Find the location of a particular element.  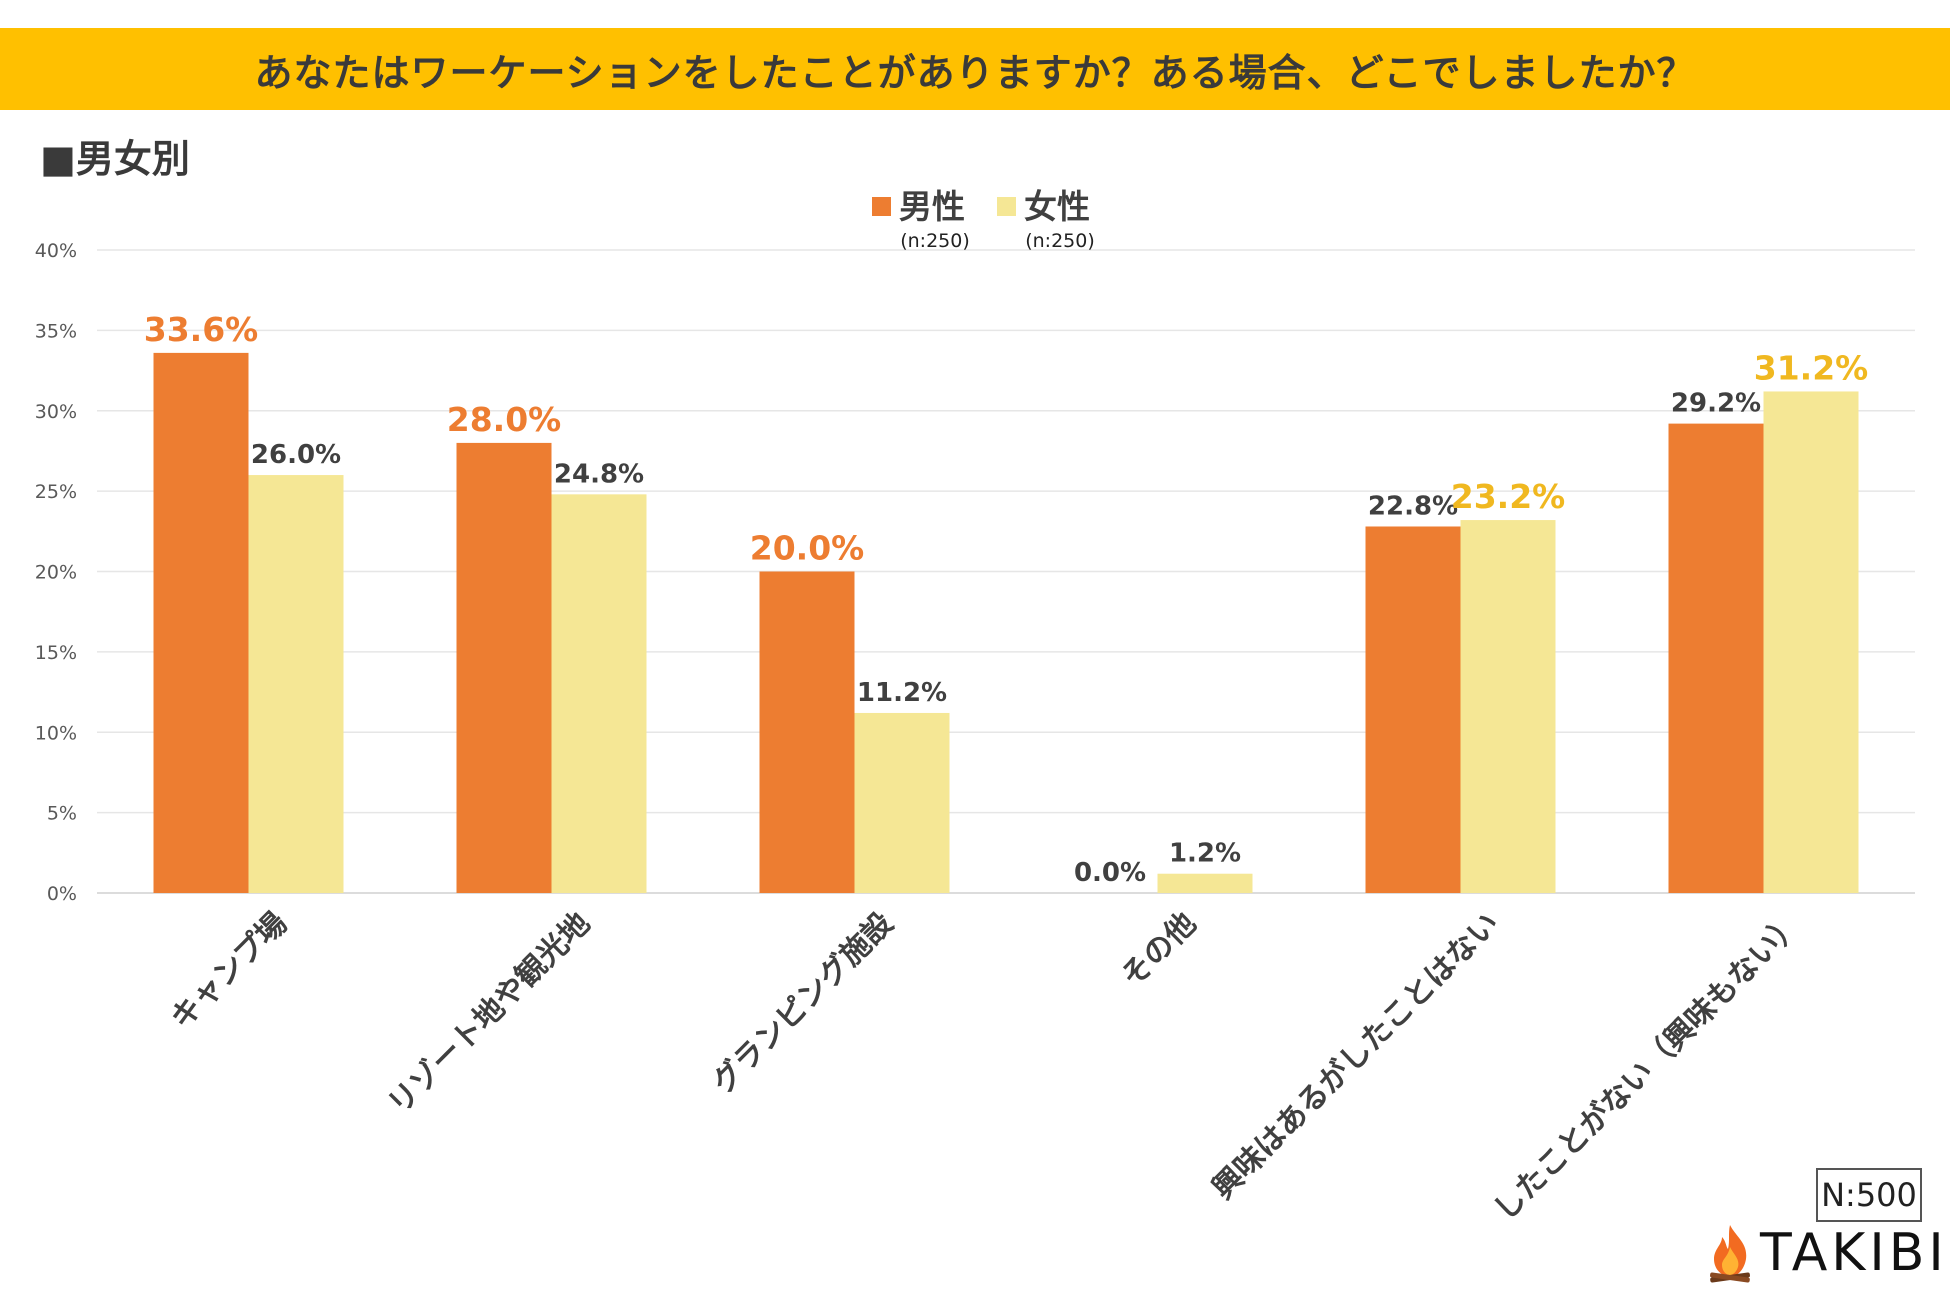

section-marker: ■ is located at coordinates (58, 159).